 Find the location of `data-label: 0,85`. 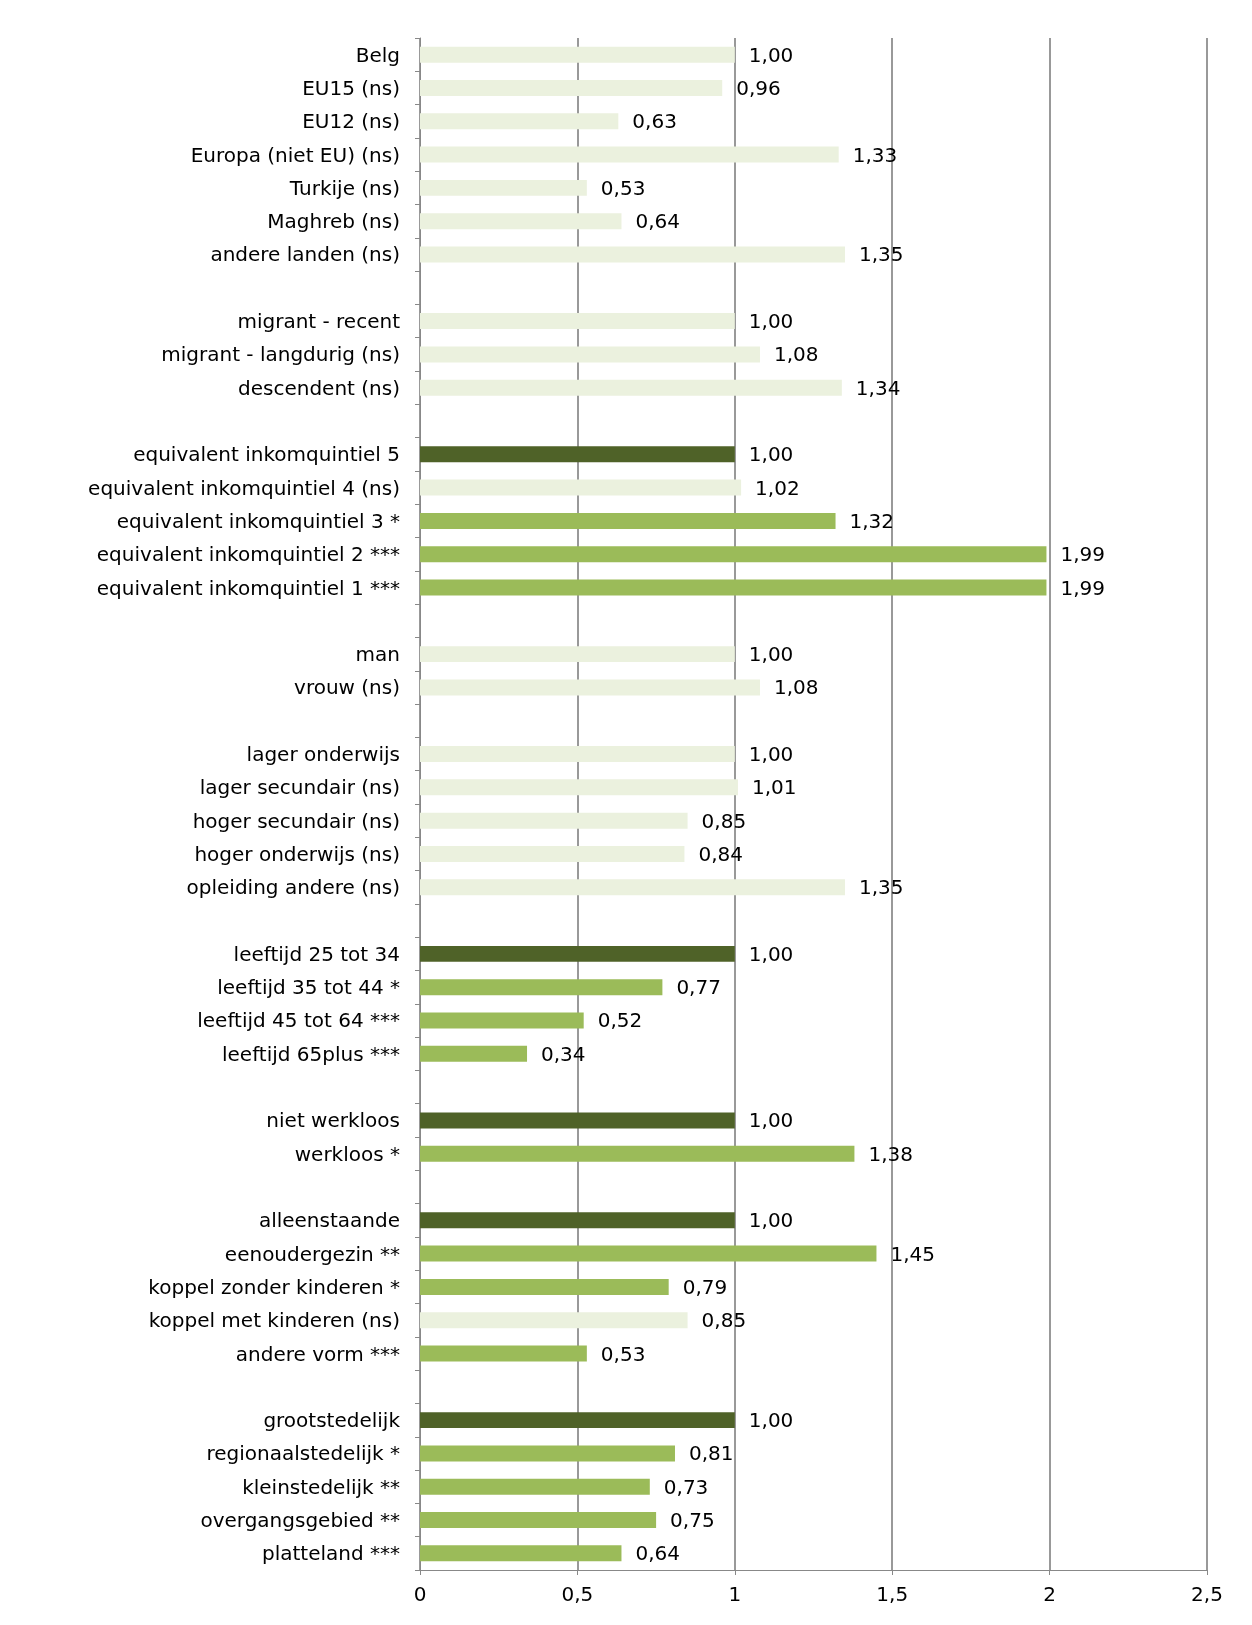

data-label: 0,85 is located at coordinates (724, 1320).